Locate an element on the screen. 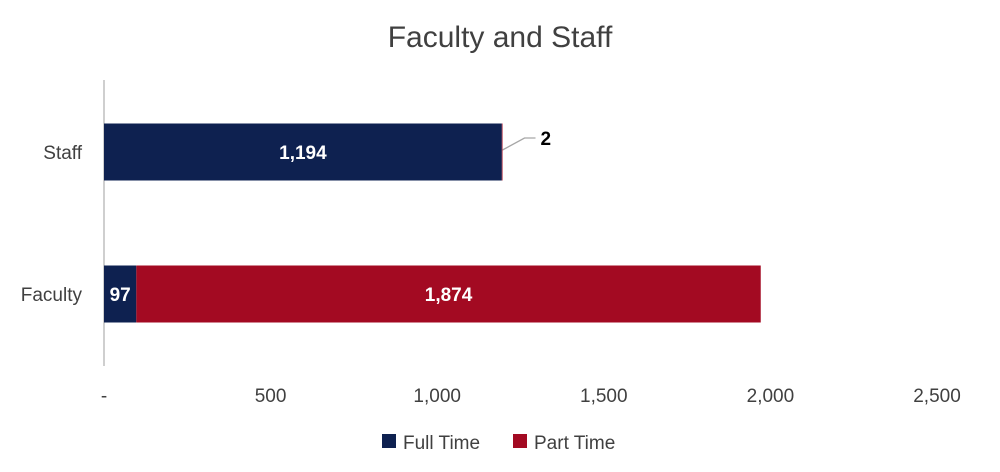 The height and width of the screenshot is (472, 1000). x-tick-label: 1,500 is located at coordinates (604, 396).